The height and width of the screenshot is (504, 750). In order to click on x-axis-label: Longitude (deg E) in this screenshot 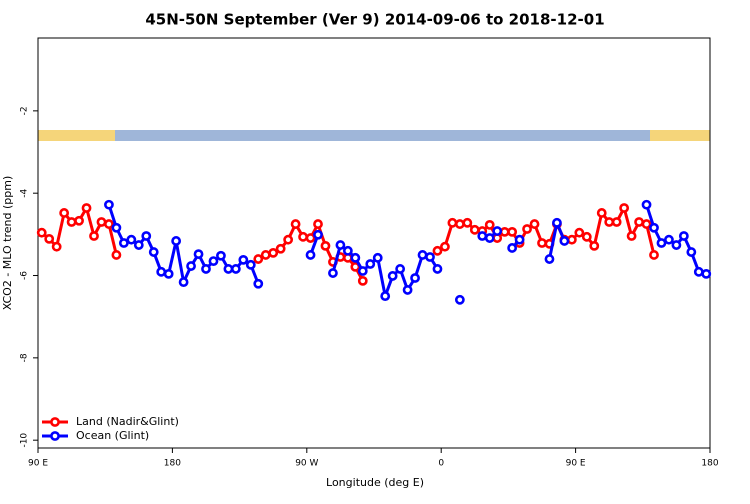, I will do `click(375, 482)`.